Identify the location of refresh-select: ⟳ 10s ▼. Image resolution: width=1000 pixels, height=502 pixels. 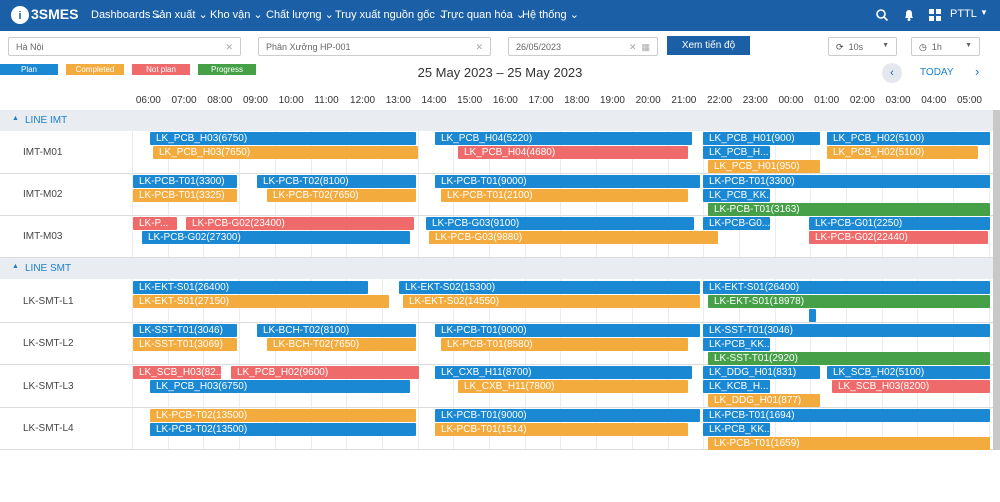
(862, 46).